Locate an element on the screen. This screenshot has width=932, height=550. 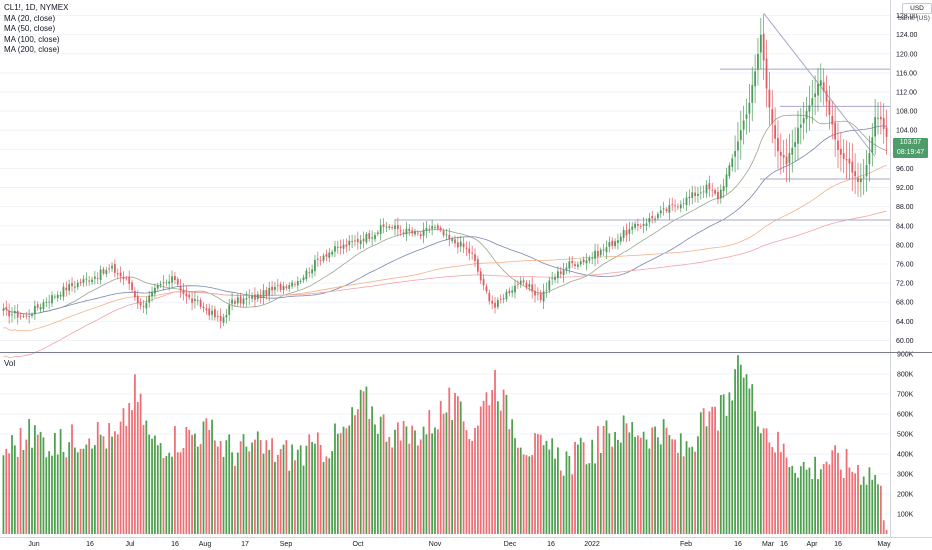
price-tick-label: 116.00 is located at coordinates (906, 73).